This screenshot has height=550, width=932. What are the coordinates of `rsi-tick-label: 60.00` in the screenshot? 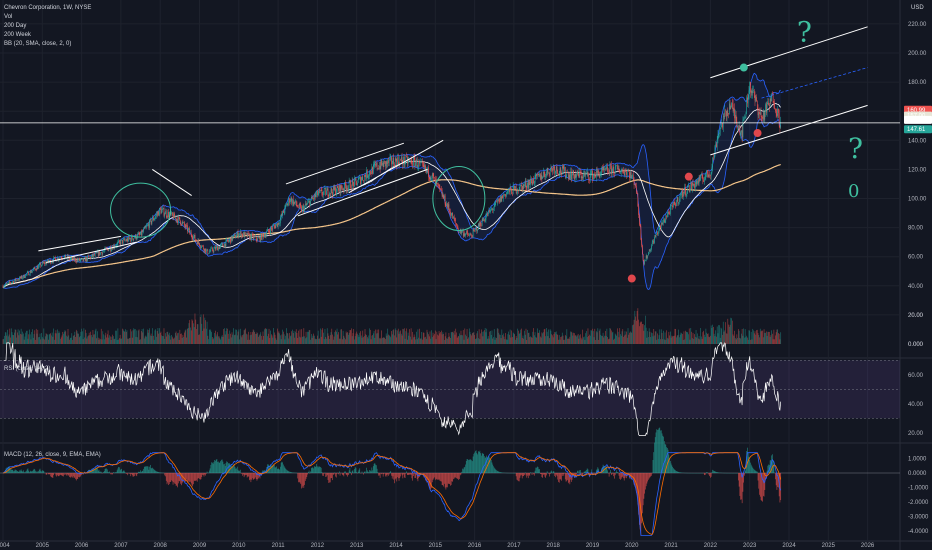 It's located at (916, 376).